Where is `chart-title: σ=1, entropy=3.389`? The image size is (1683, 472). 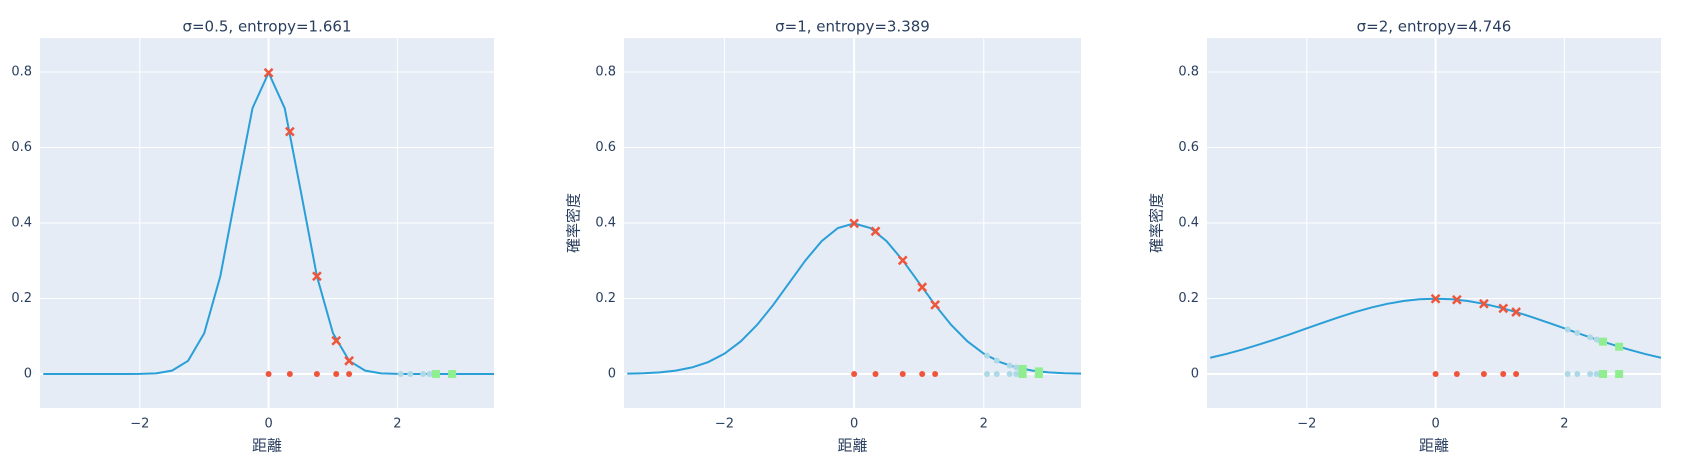 chart-title: σ=1, entropy=3.389 is located at coordinates (852, 27).